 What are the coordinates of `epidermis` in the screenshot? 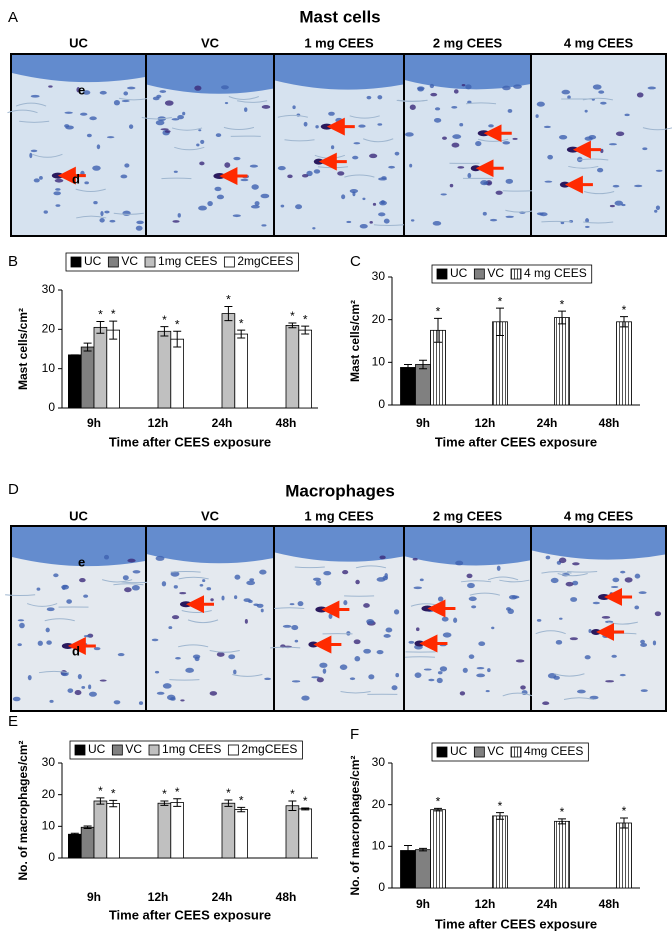 It's located at (339, 72).